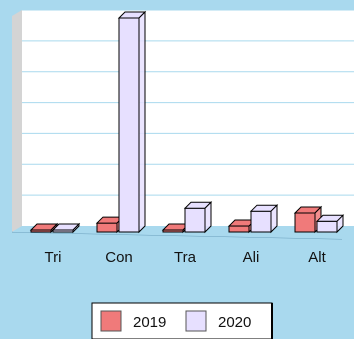 The height and width of the screenshot is (339, 354). I want to click on x-tick-label: Tri, so click(53, 257).